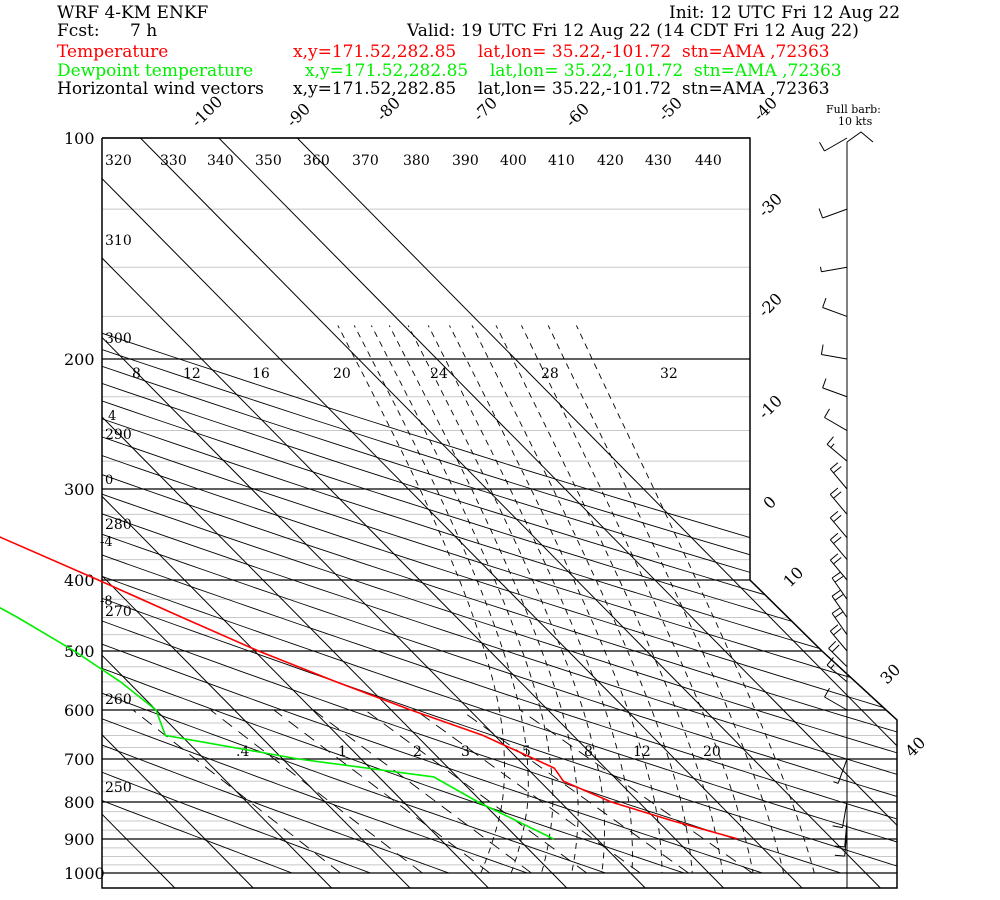 The width and height of the screenshot is (1000, 900). I want to click on pressure-label-1000: 1000, so click(84, 873).